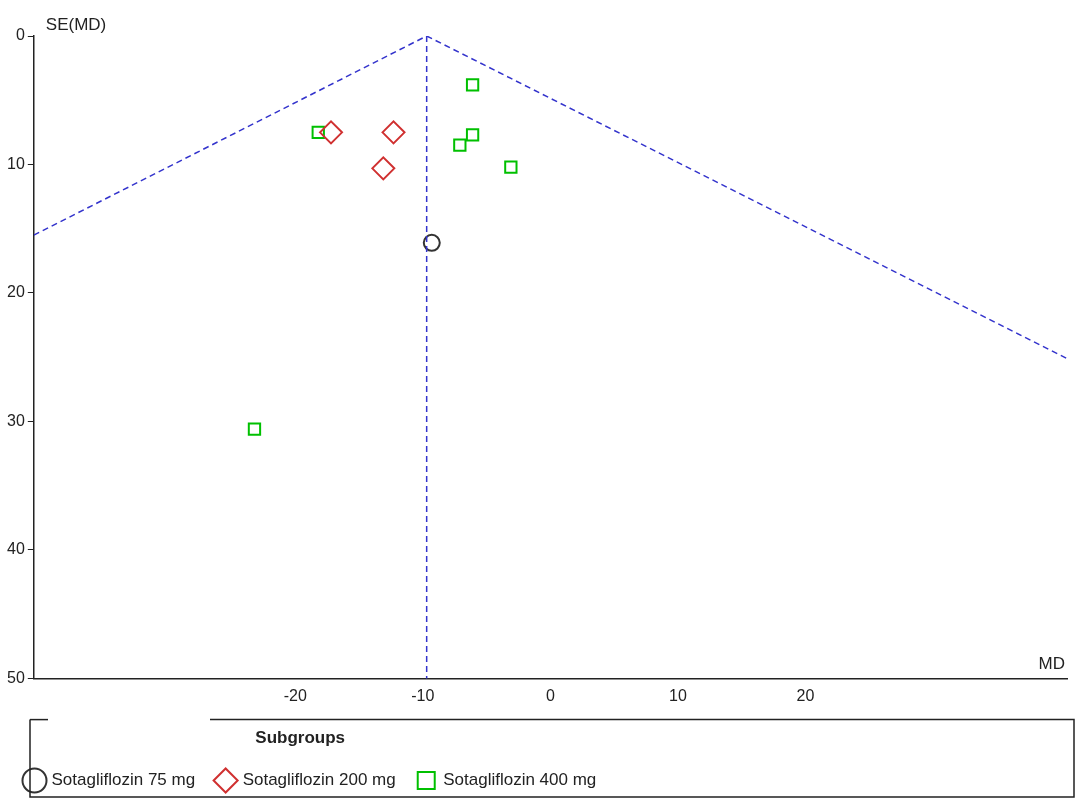  Describe the element at coordinates (319, 780) in the screenshot. I see `legend-label: Sotagliflozin 200 mg` at that location.